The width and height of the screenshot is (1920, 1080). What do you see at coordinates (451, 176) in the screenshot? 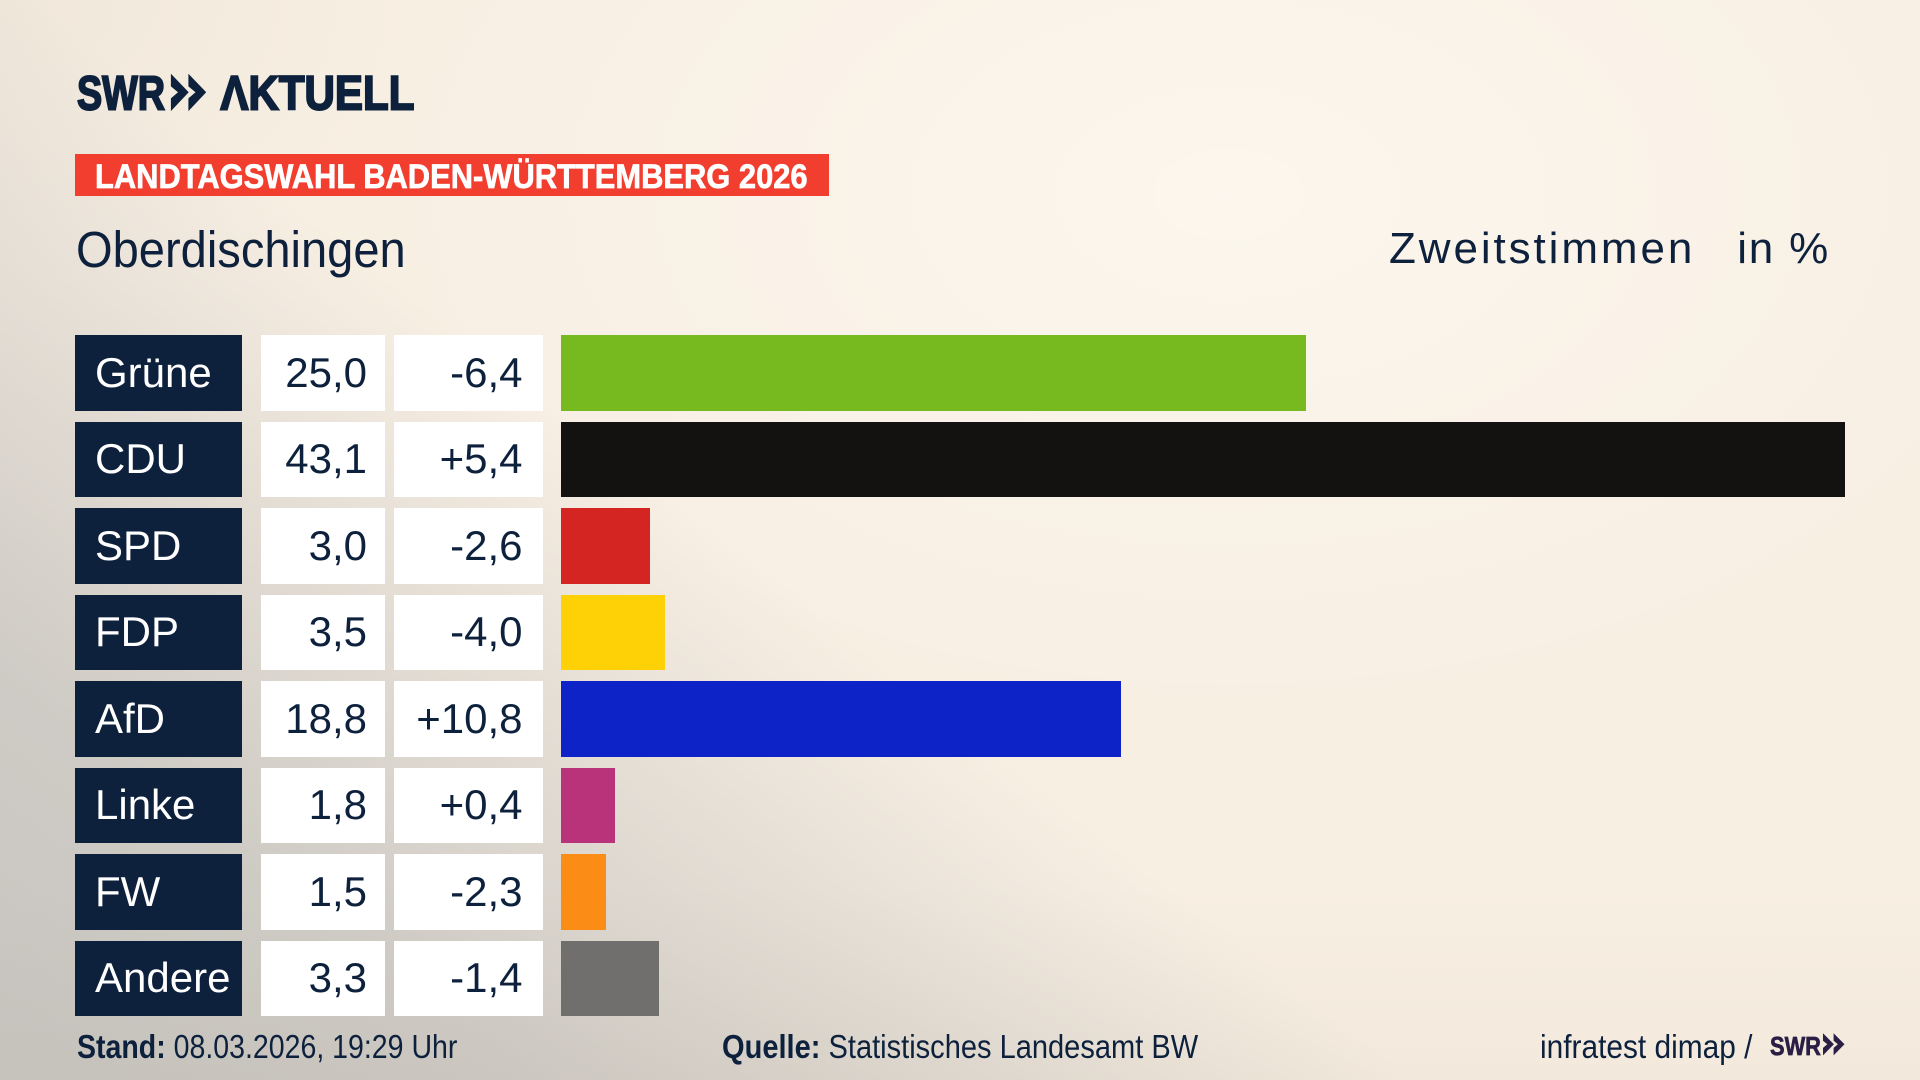
I see `svg-text:LANDTAGSWAHL BADEN-WÜRTTEMBERG: LANDTAGSWAHL BADEN-WÜRTTEMBERG 2026` at bounding box center [451, 176].